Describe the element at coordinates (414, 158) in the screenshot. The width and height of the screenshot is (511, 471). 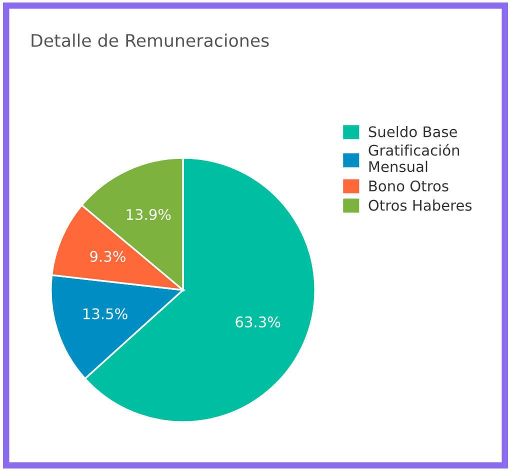
I see `legend-label: Gratificación Mensual` at that location.